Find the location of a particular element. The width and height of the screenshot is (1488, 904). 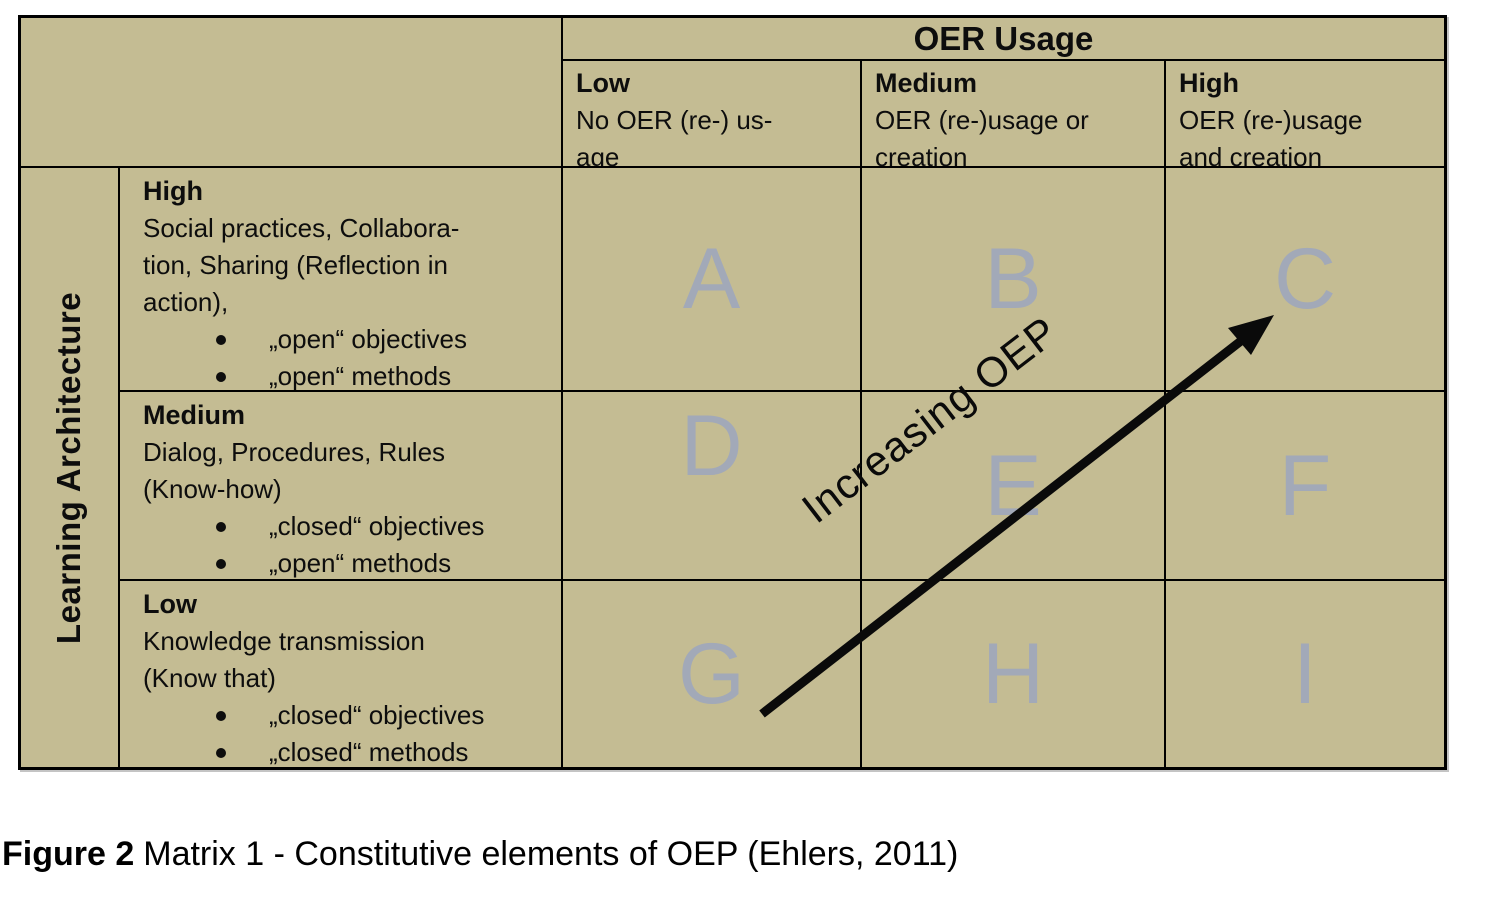

cell-letter: F is located at coordinates (1305, 485).